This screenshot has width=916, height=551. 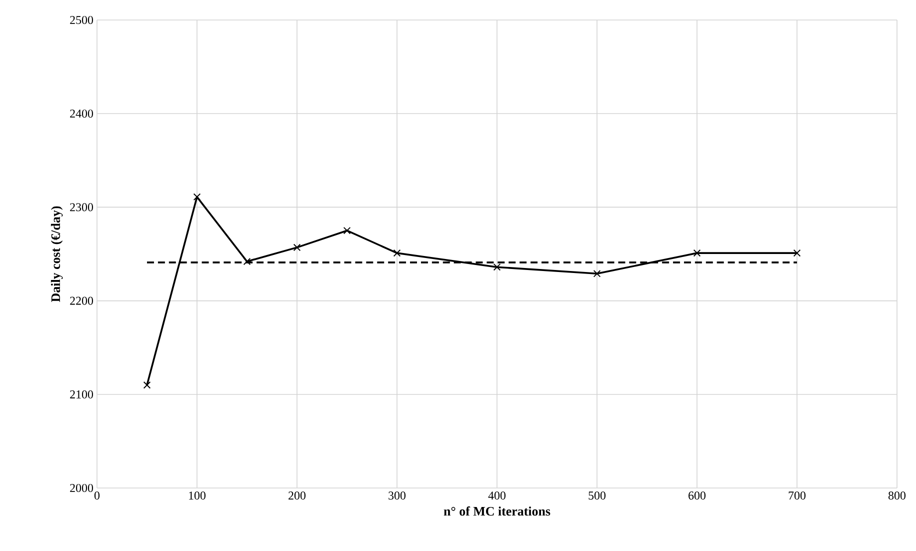 What do you see at coordinates (797, 496) in the screenshot?
I see `x-tick-label: 700` at bounding box center [797, 496].